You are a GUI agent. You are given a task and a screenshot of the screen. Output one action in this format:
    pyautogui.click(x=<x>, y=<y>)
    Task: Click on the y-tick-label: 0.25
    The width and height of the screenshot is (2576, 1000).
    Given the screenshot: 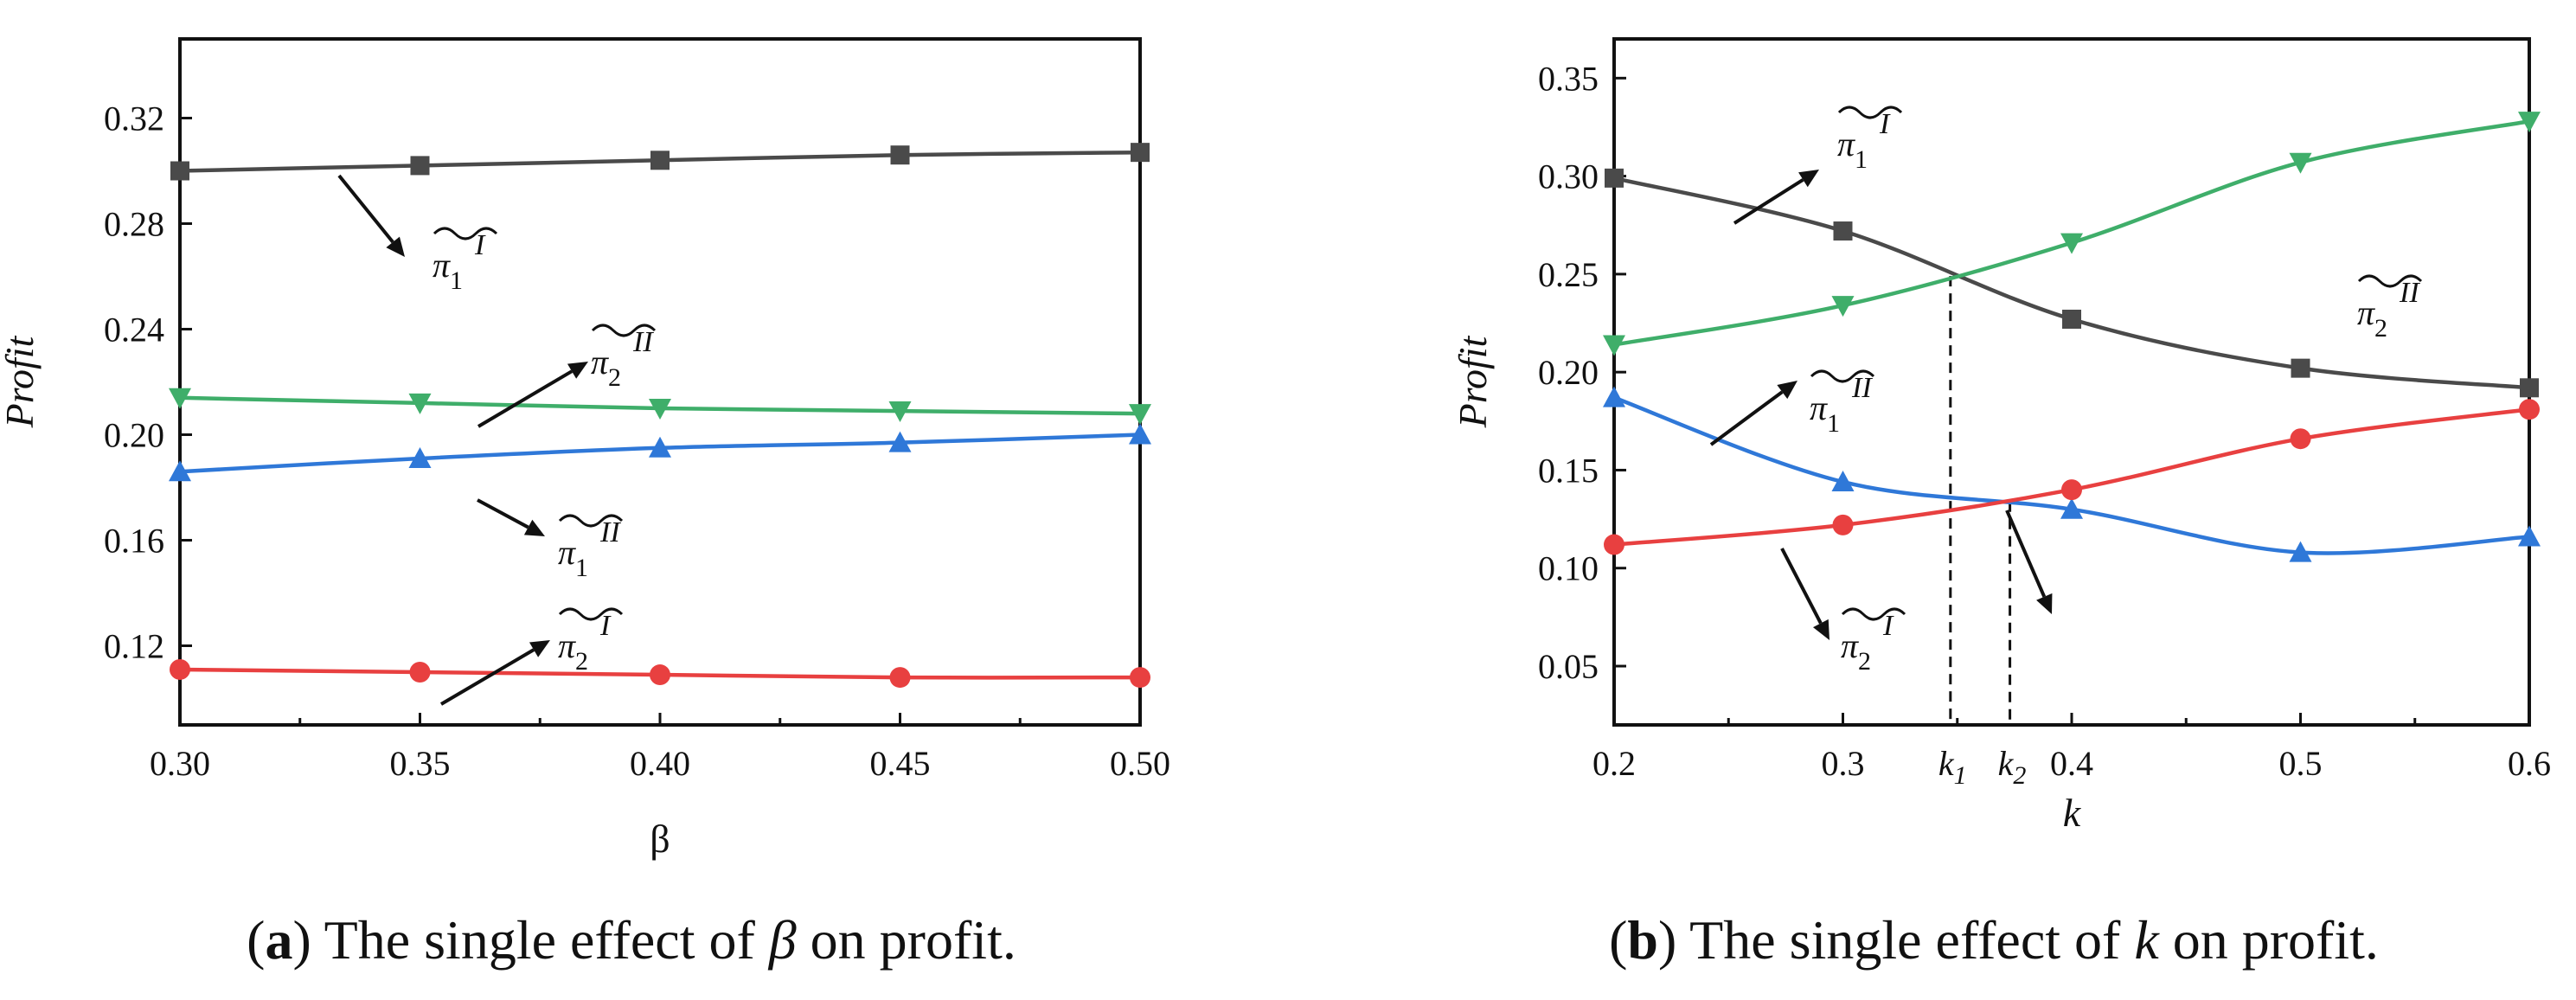 What is the action you would take?
    pyautogui.click(x=1568, y=274)
    